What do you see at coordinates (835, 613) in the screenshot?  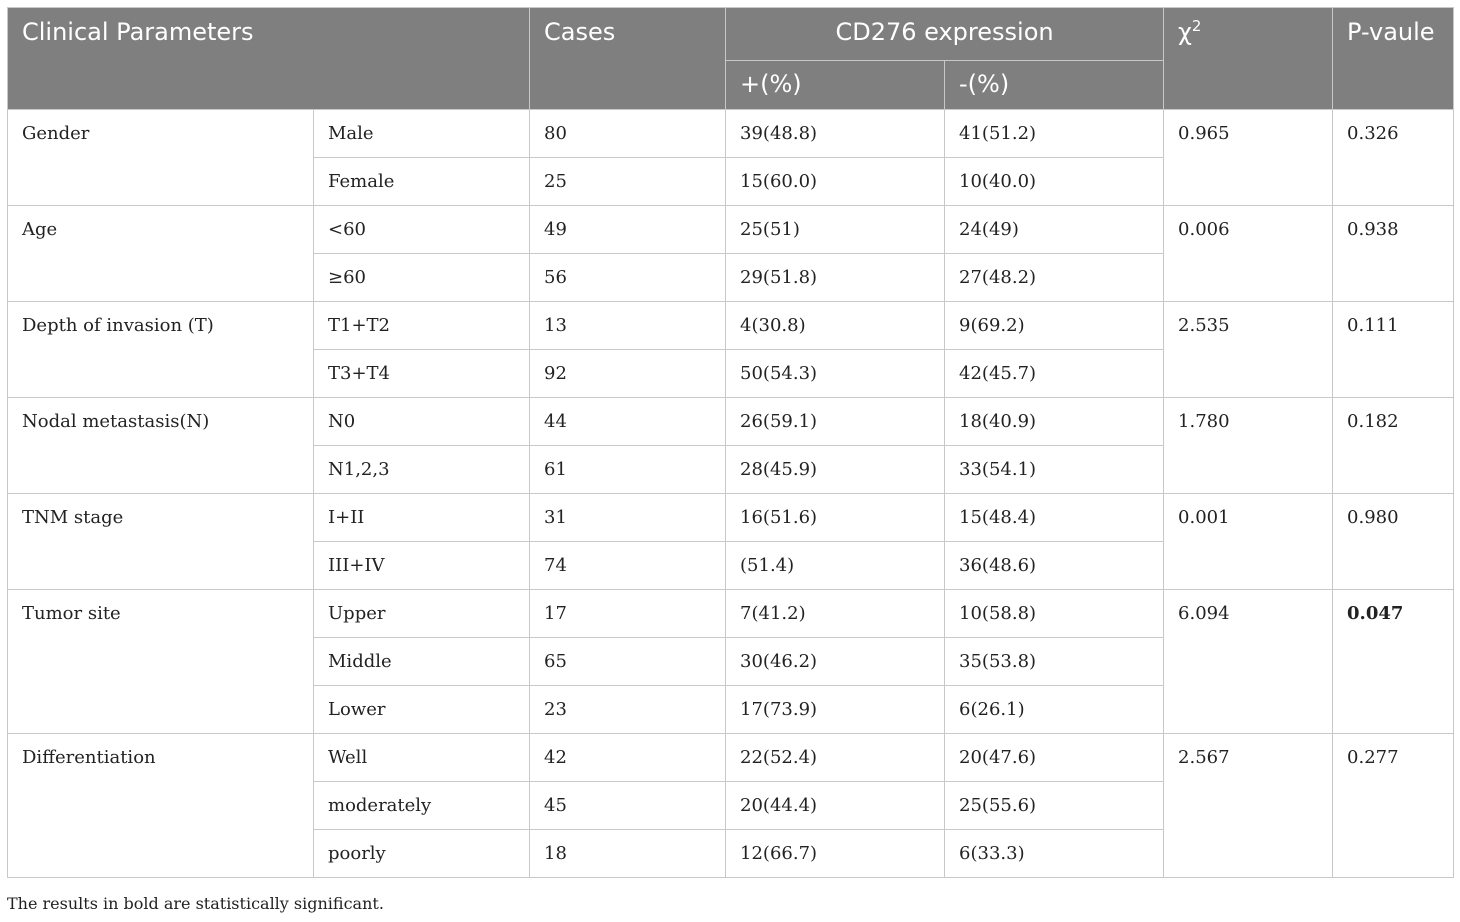 I see `positive-cell: 7(41.2)` at bounding box center [835, 613].